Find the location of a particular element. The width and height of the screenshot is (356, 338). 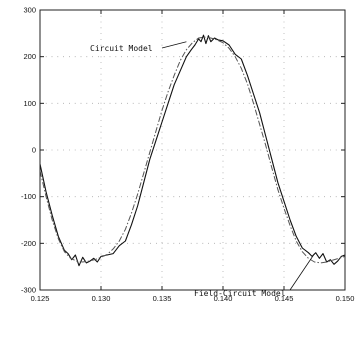

y-tick-label: -100 is located at coordinates (28, 196).